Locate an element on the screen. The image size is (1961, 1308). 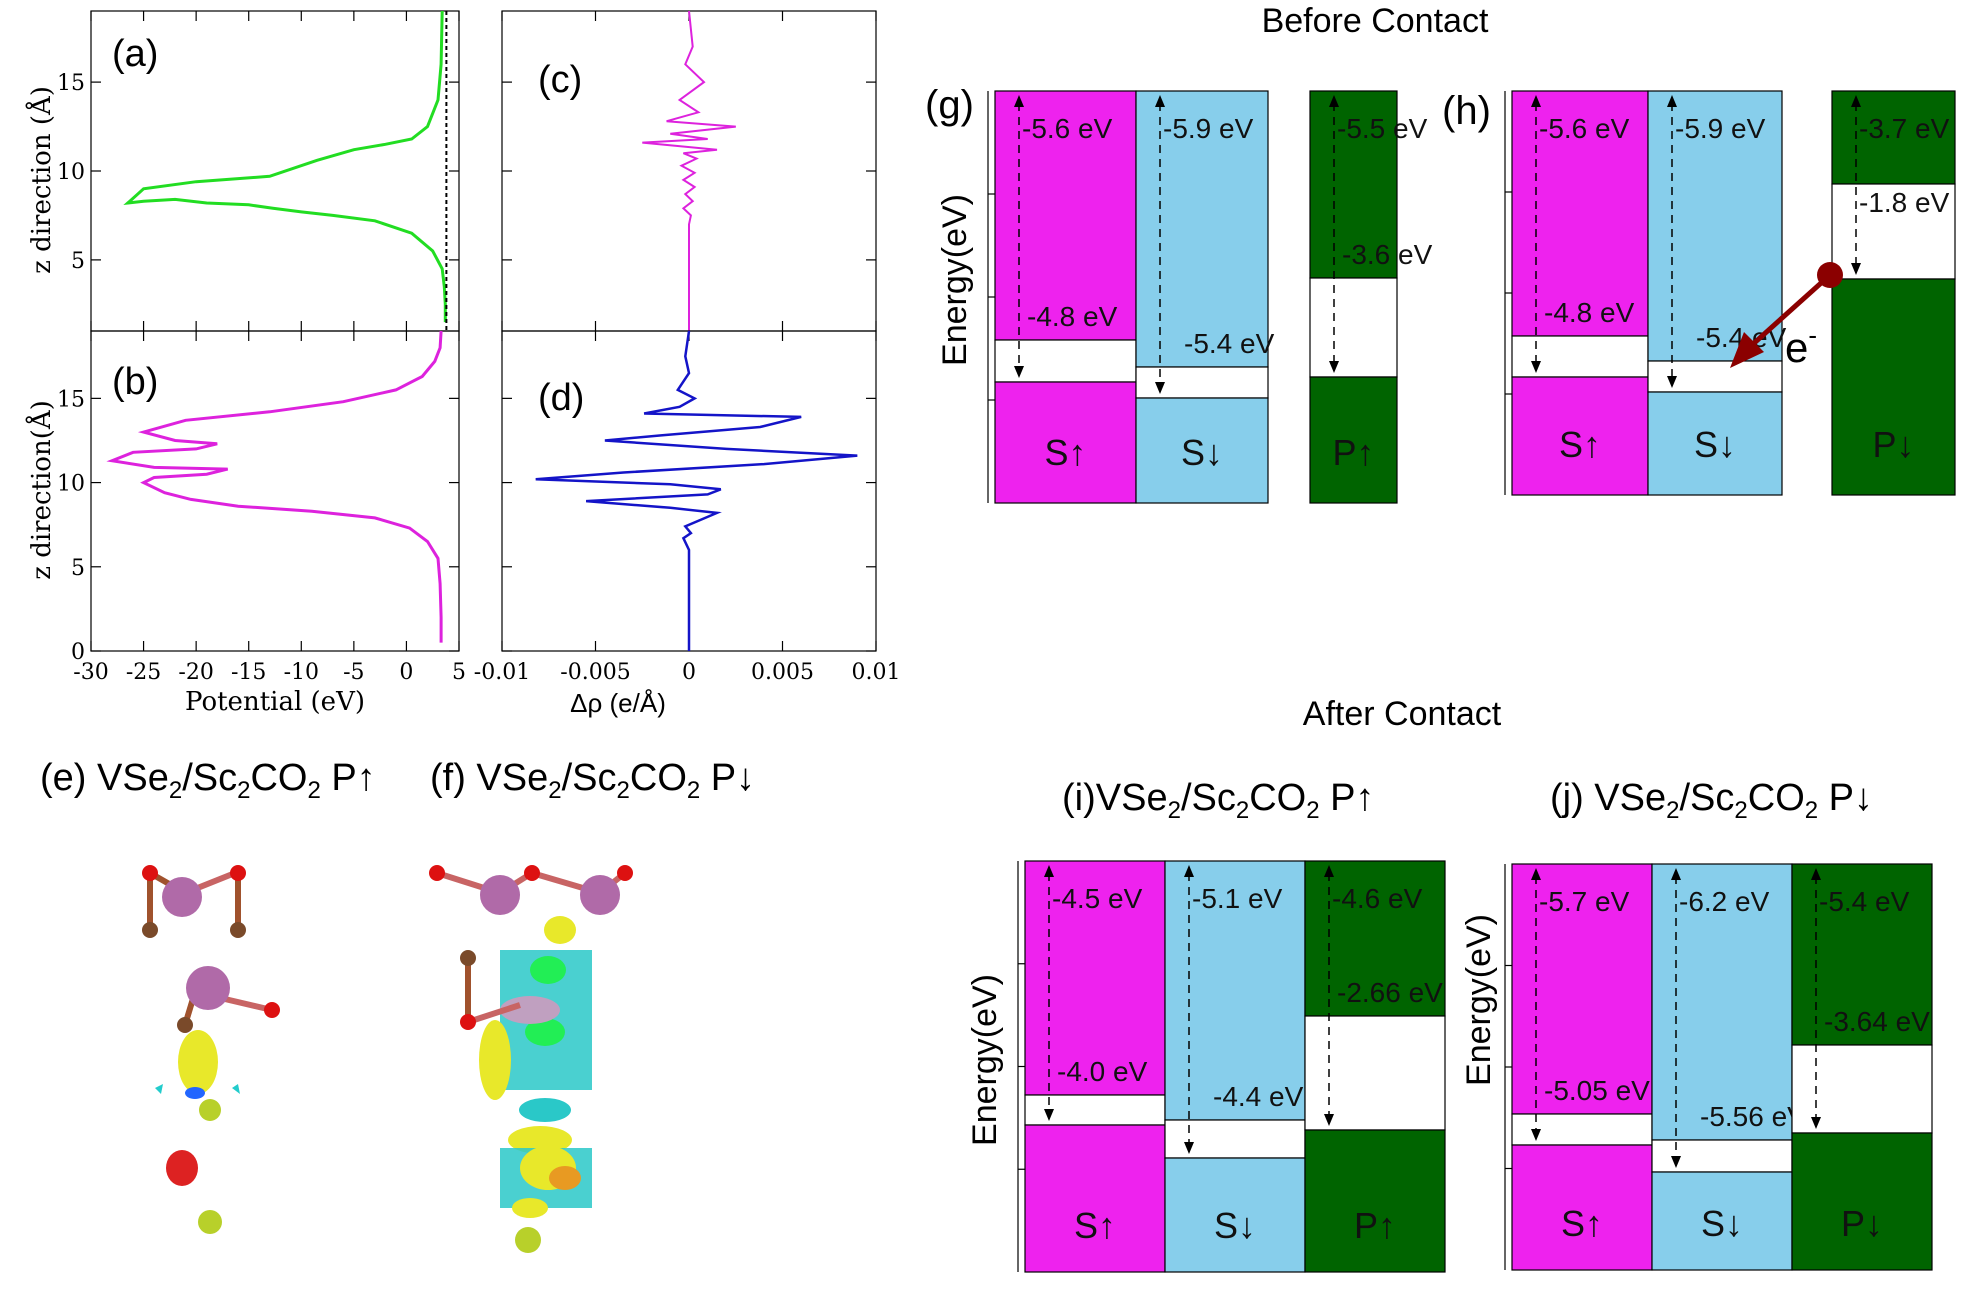
panel-h-label: (h) is located at coordinates (1466, 111).